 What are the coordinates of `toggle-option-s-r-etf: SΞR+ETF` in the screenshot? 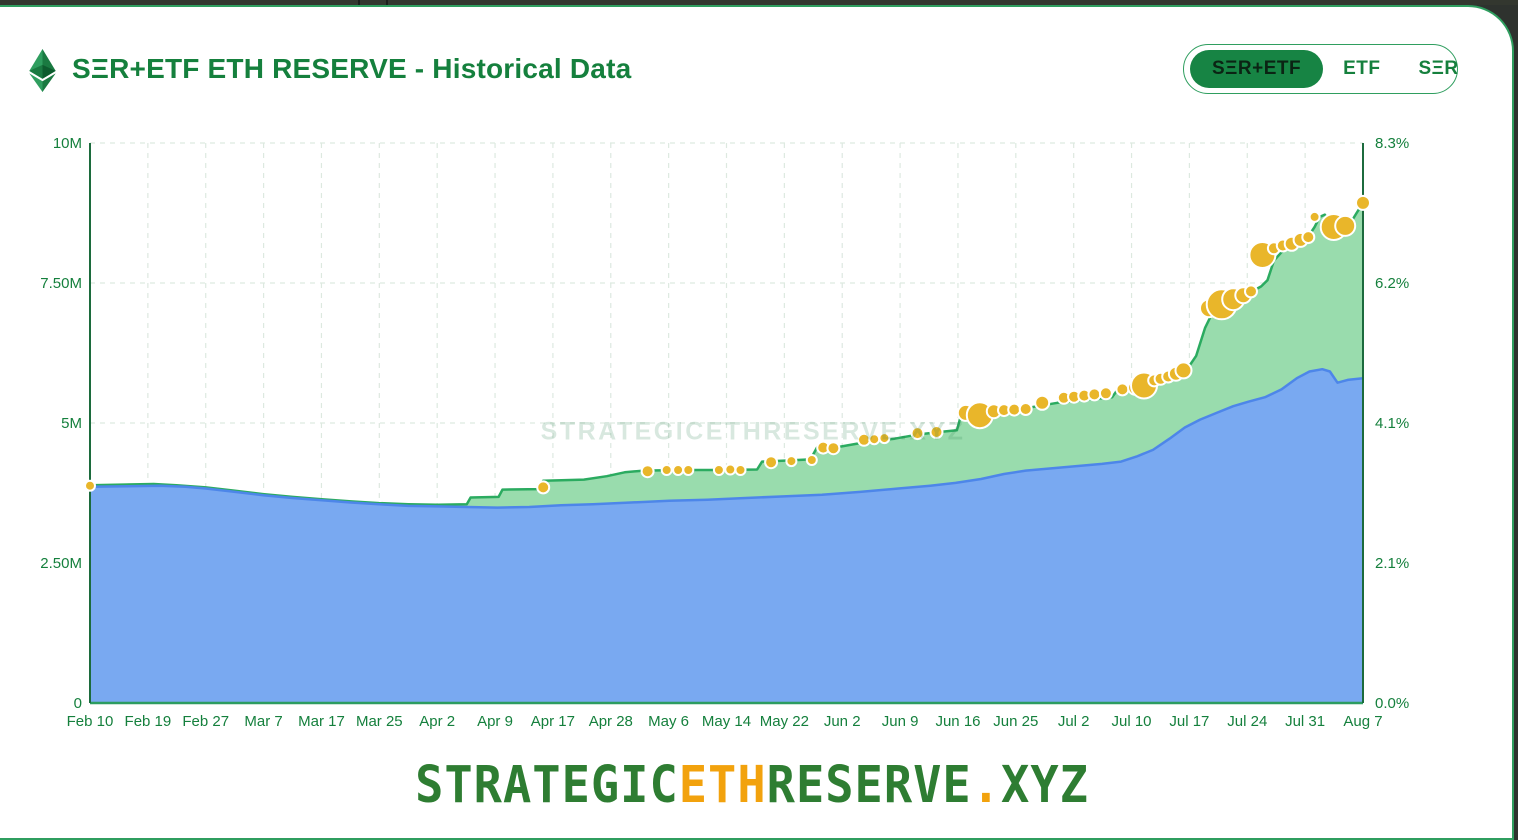 It's located at (1257, 69).